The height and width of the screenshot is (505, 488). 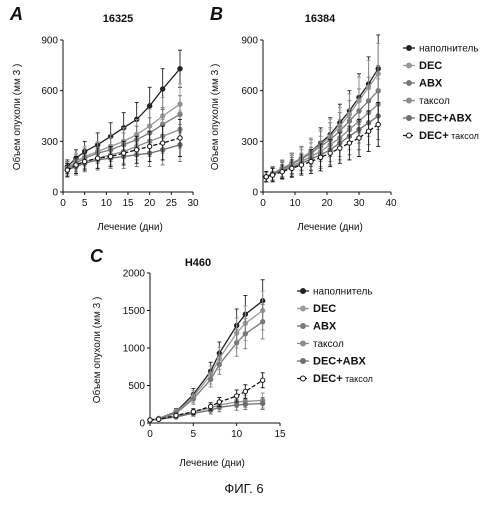 I want to click on series-line-abx, so click(x=322, y=134).